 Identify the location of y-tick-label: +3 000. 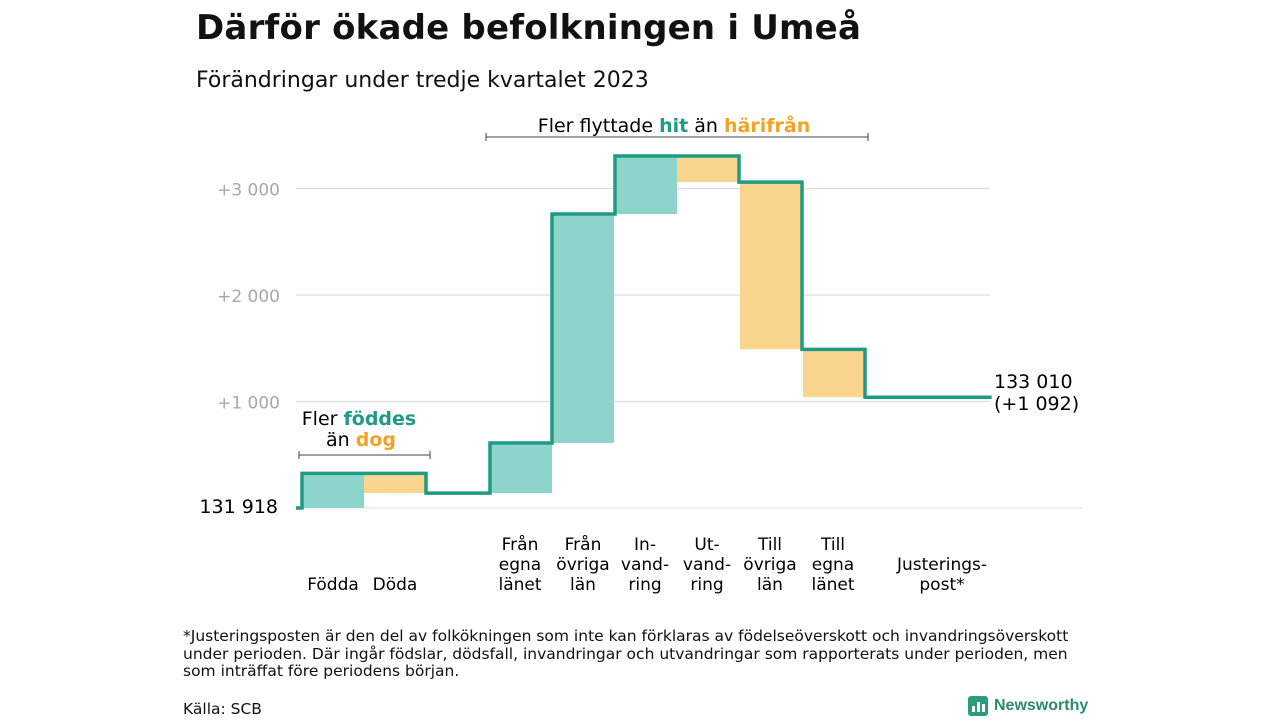
(248, 191).